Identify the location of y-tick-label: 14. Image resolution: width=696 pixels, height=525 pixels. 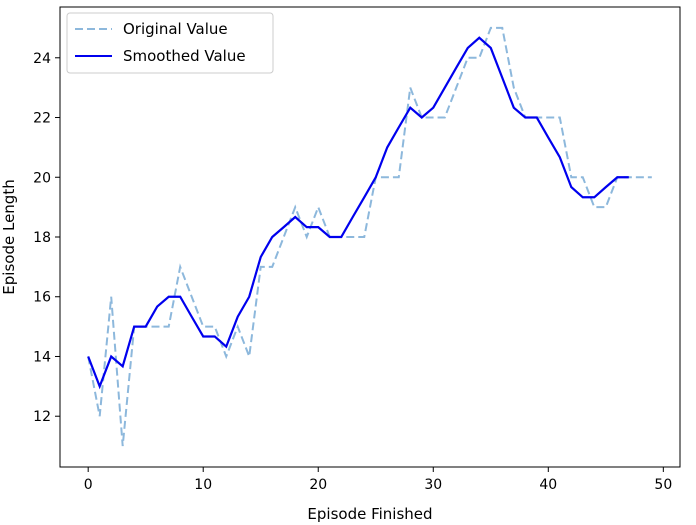
(42, 357).